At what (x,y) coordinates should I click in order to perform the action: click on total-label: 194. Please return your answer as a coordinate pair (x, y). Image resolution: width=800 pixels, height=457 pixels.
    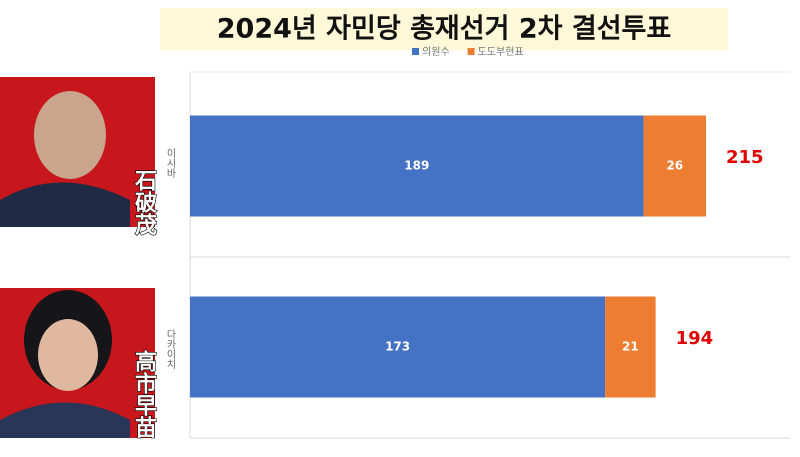
    Looking at the image, I should click on (695, 338).